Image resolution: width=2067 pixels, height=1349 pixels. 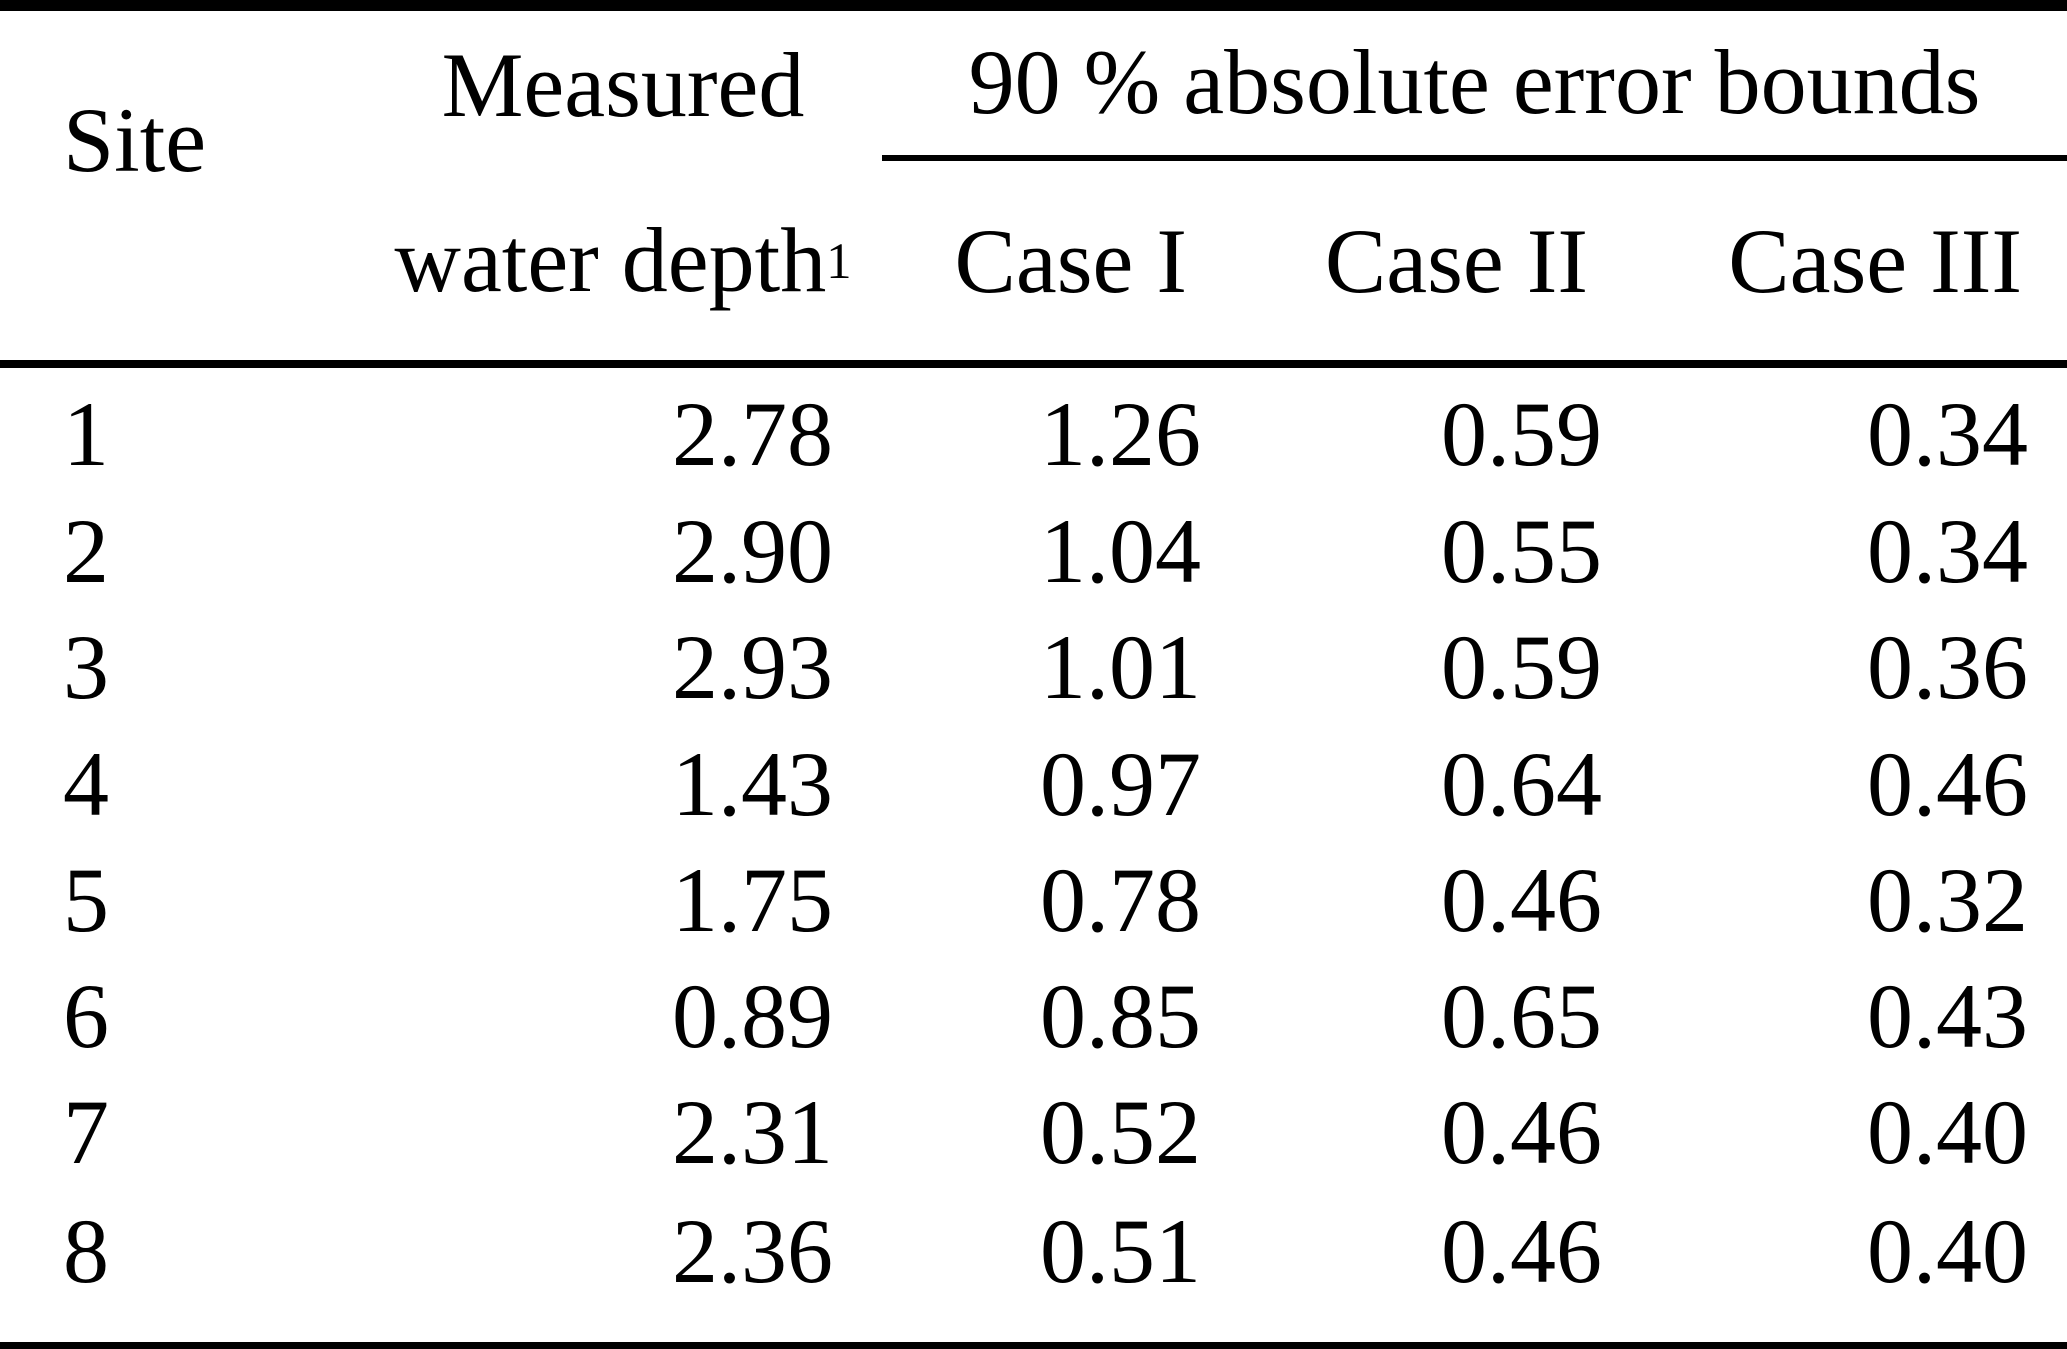 What do you see at coordinates (86, 1015) in the screenshot?
I see `site-cell: 6` at bounding box center [86, 1015].